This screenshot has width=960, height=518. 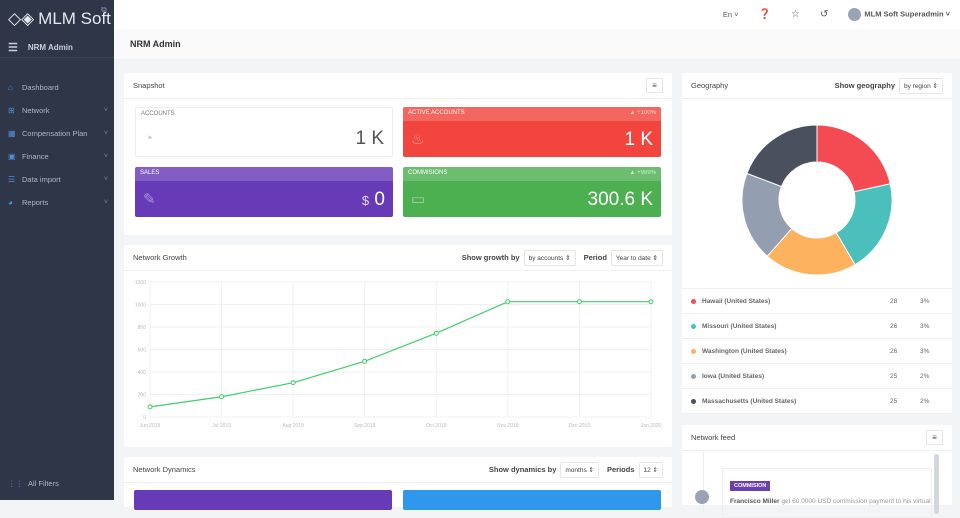 What do you see at coordinates (105, 179) in the screenshot?
I see `chevron-down-icon: ˅` at bounding box center [105, 179].